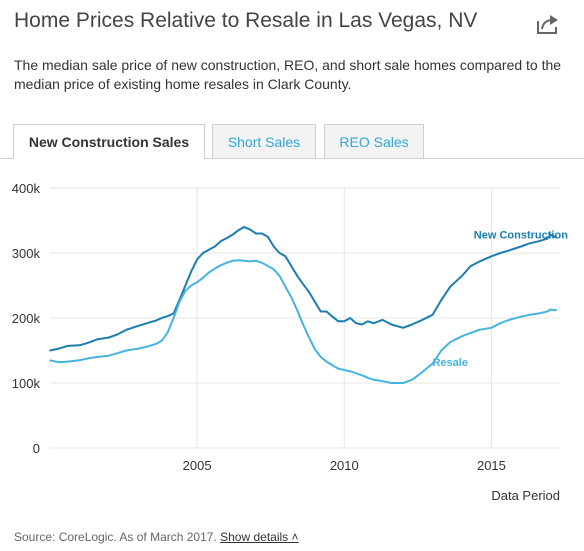 The width and height of the screenshot is (584, 551). What do you see at coordinates (292, 158) in the screenshot?
I see `tab-baseline` at bounding box center [292, 158].